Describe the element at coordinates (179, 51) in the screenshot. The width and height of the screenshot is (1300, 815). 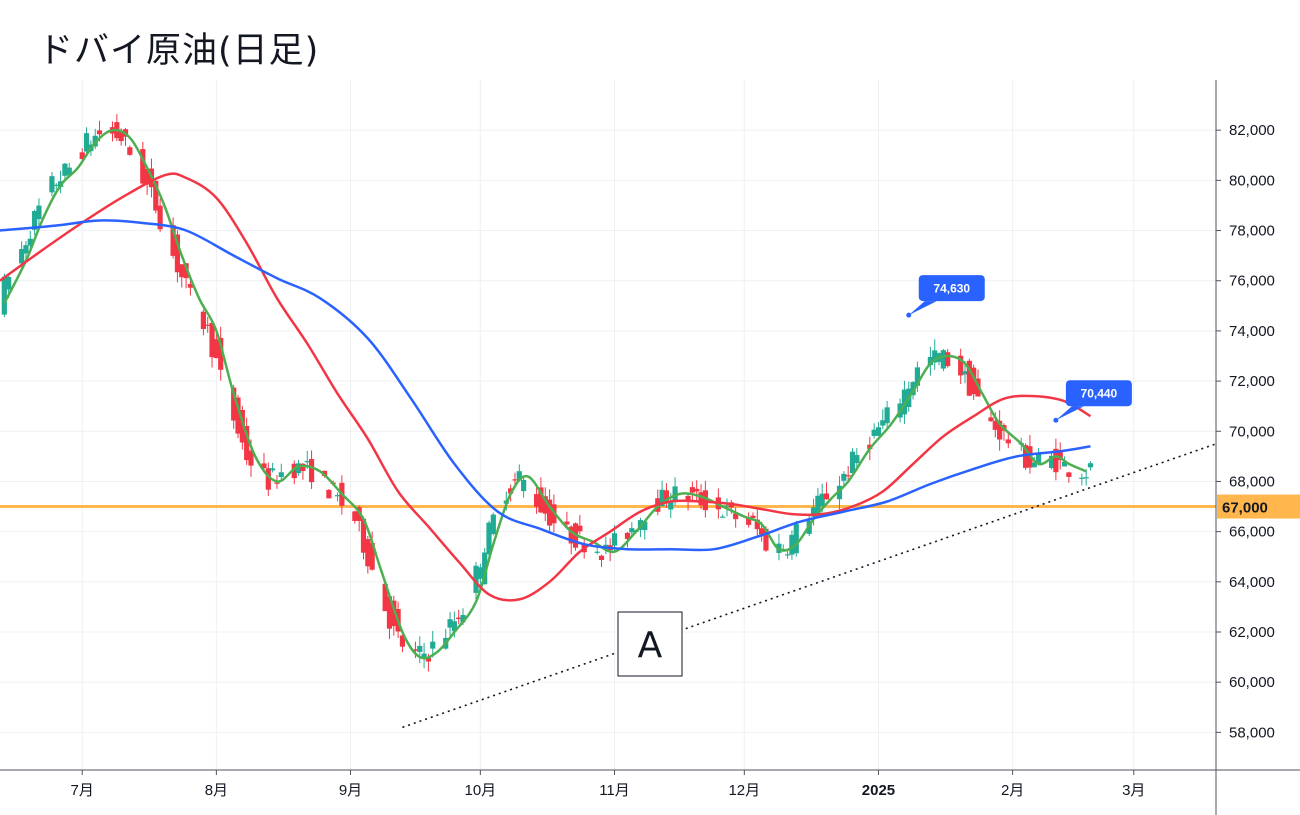
I see `chart-title: ドバイ原油(日足)` at that location.